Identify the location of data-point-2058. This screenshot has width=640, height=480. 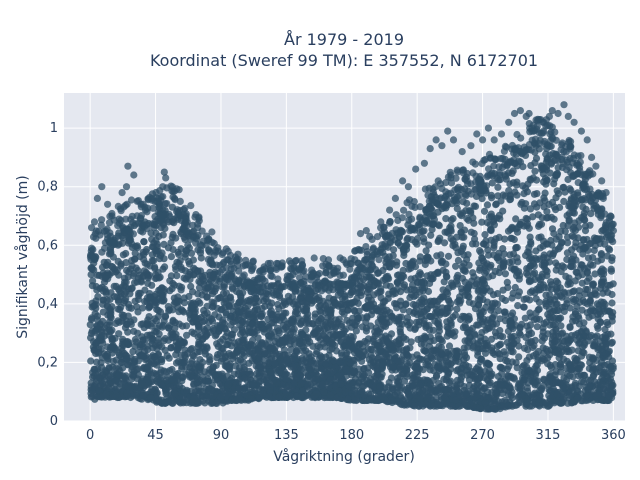
(431, 235).